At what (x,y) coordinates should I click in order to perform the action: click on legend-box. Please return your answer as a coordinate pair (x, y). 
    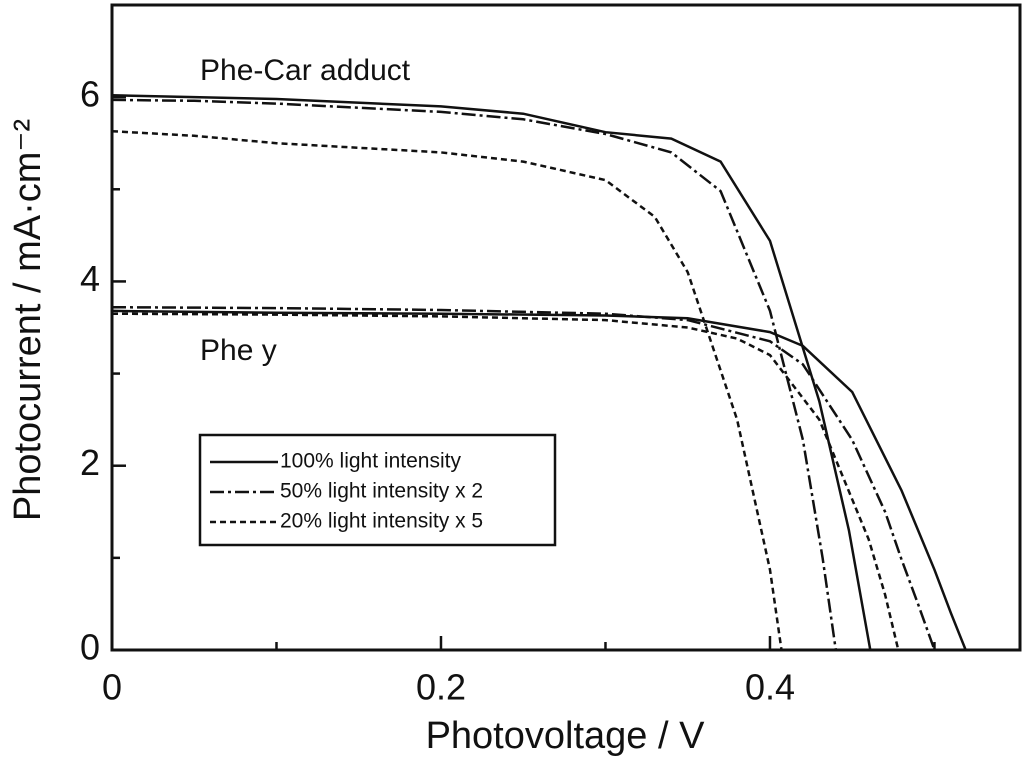
    Looking at the image, I should click on (377, 490).